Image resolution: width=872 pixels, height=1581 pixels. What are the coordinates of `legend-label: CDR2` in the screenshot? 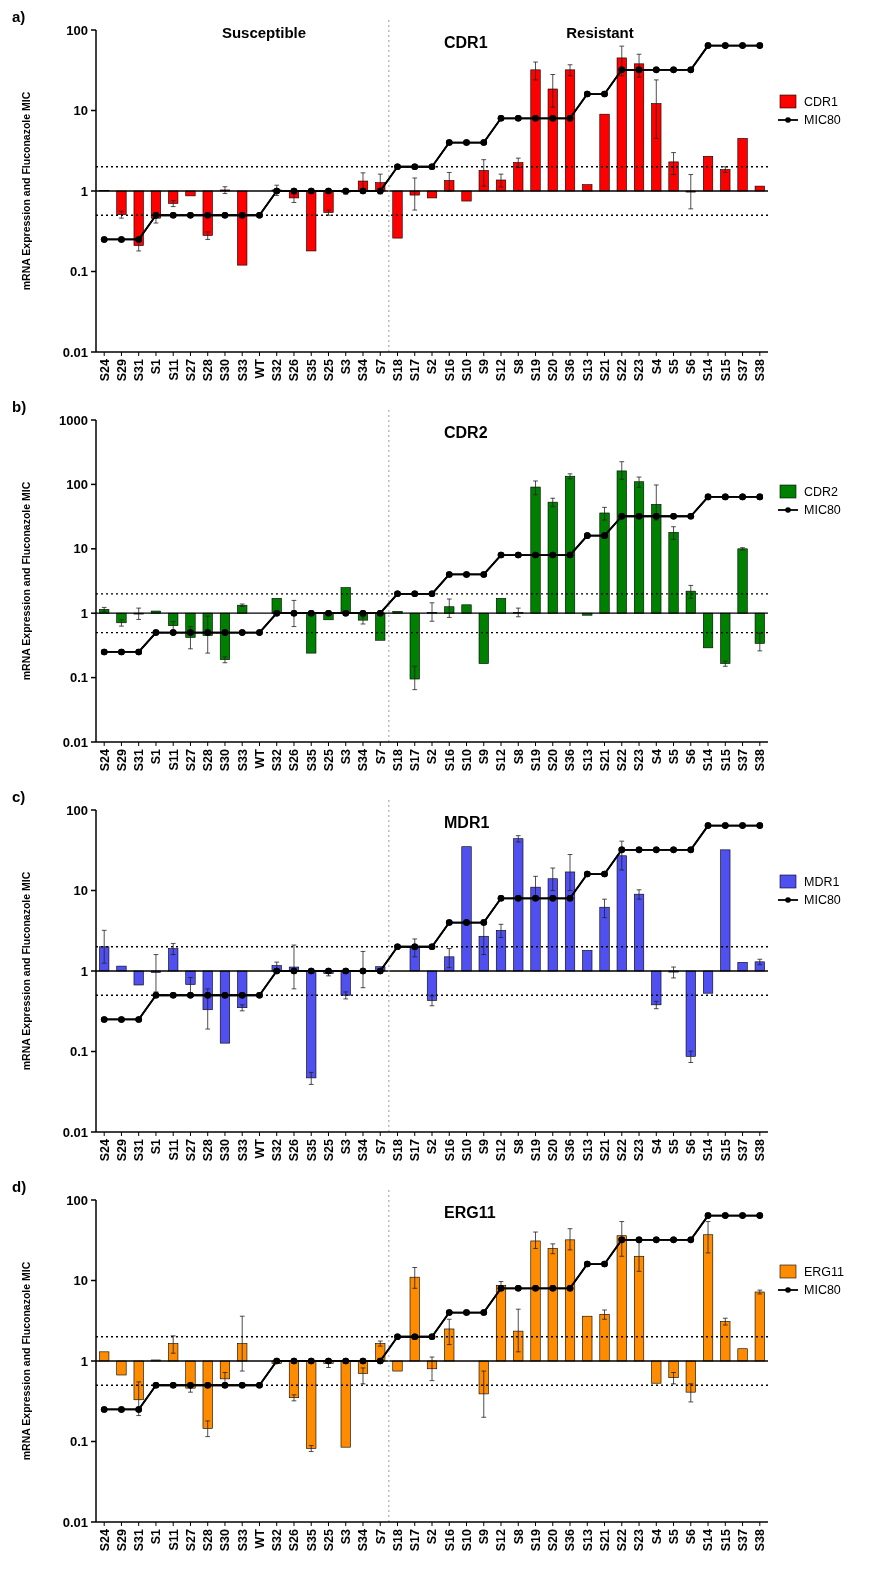 It's located at (821, 492).